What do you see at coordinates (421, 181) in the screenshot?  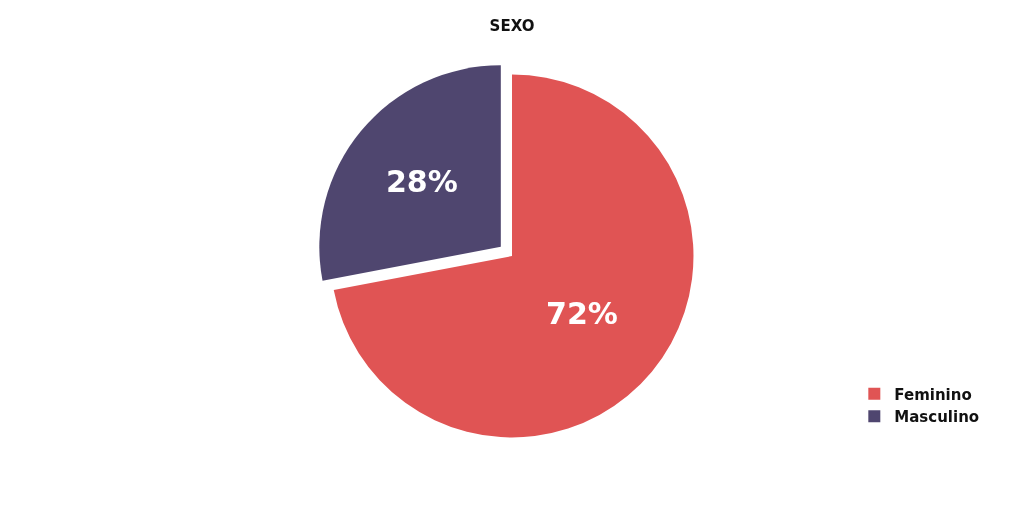 I see `data-label: 28%` at bounding box center [421, 181].